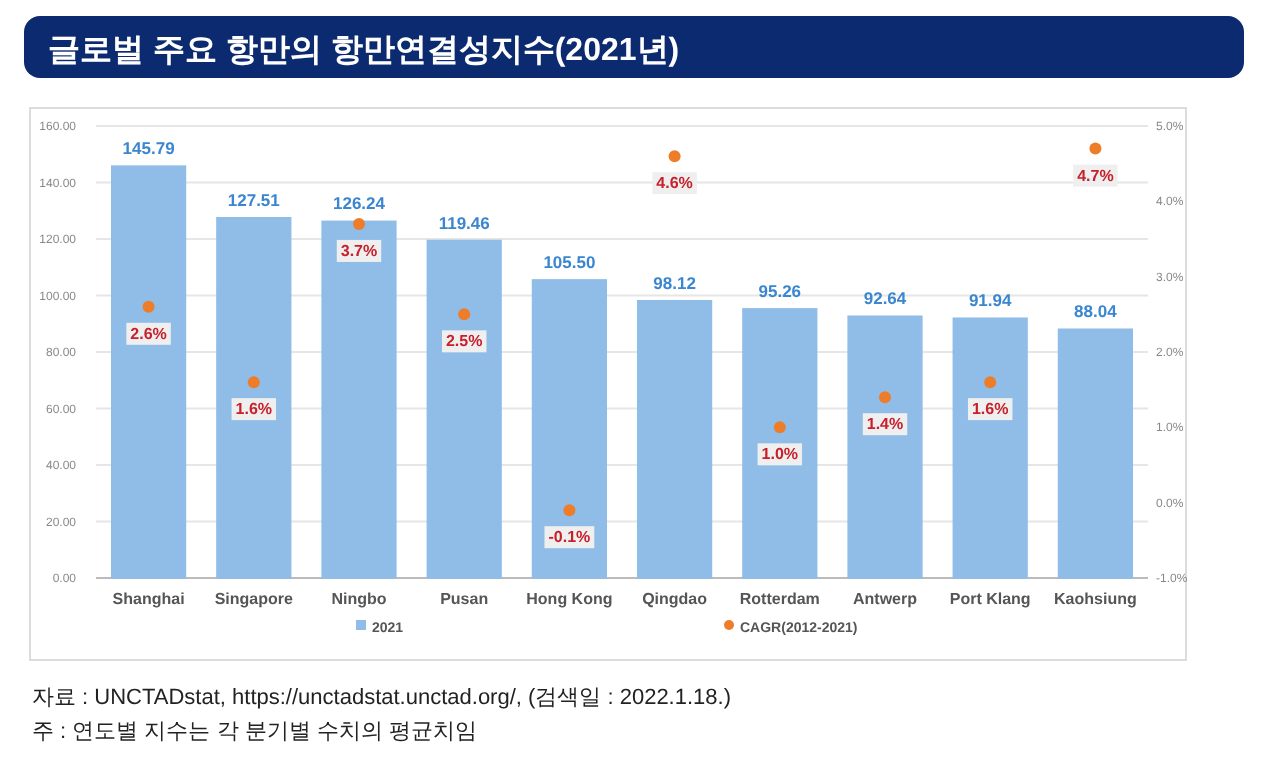  Describe the element at coordinates (464, 599) in the screenshot. I see `x-tick-label: Pusan` at that location.